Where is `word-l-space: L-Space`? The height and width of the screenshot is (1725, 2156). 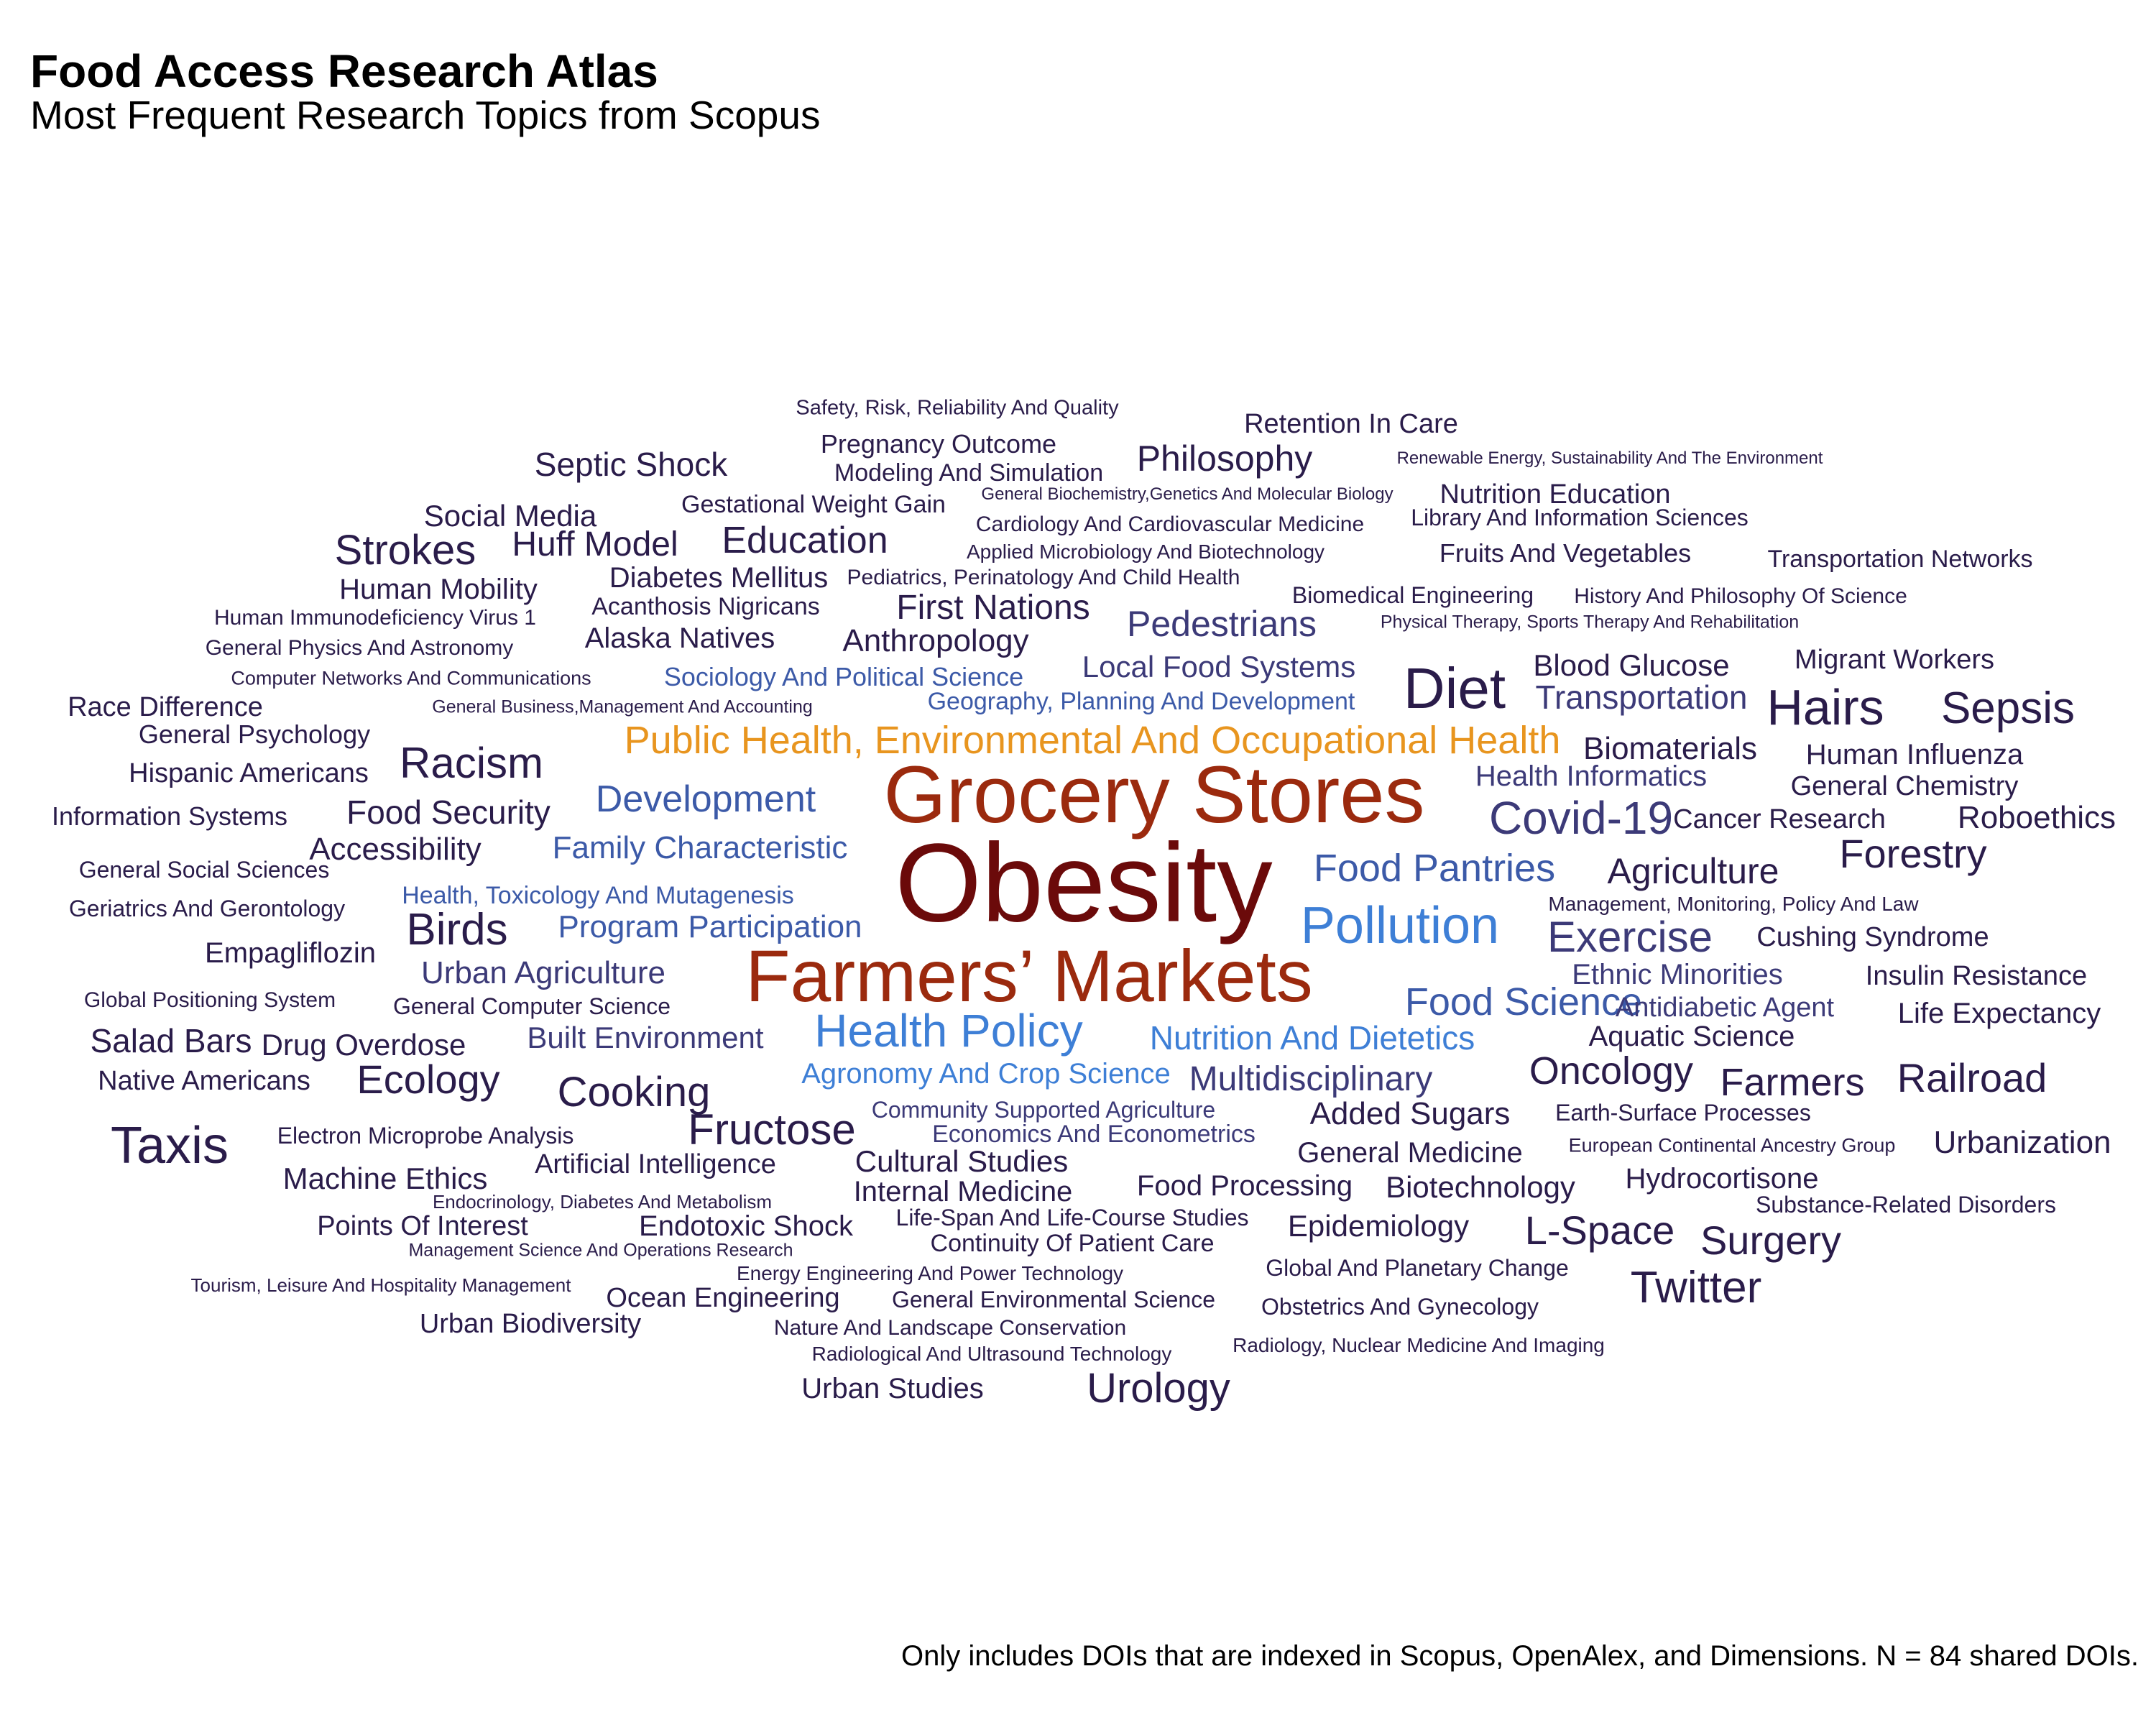 word-l-space: L-Space is located at coordinates (1599, 1230).